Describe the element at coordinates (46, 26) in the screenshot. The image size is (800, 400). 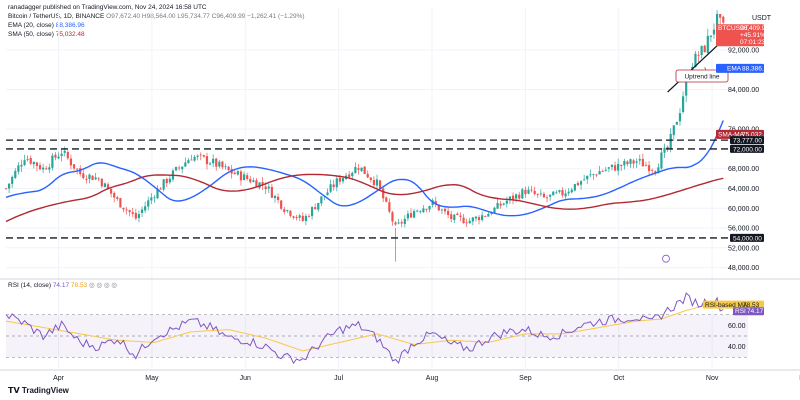
I see `ema-legend: EMA (20, close) 88,386.96` at that location.